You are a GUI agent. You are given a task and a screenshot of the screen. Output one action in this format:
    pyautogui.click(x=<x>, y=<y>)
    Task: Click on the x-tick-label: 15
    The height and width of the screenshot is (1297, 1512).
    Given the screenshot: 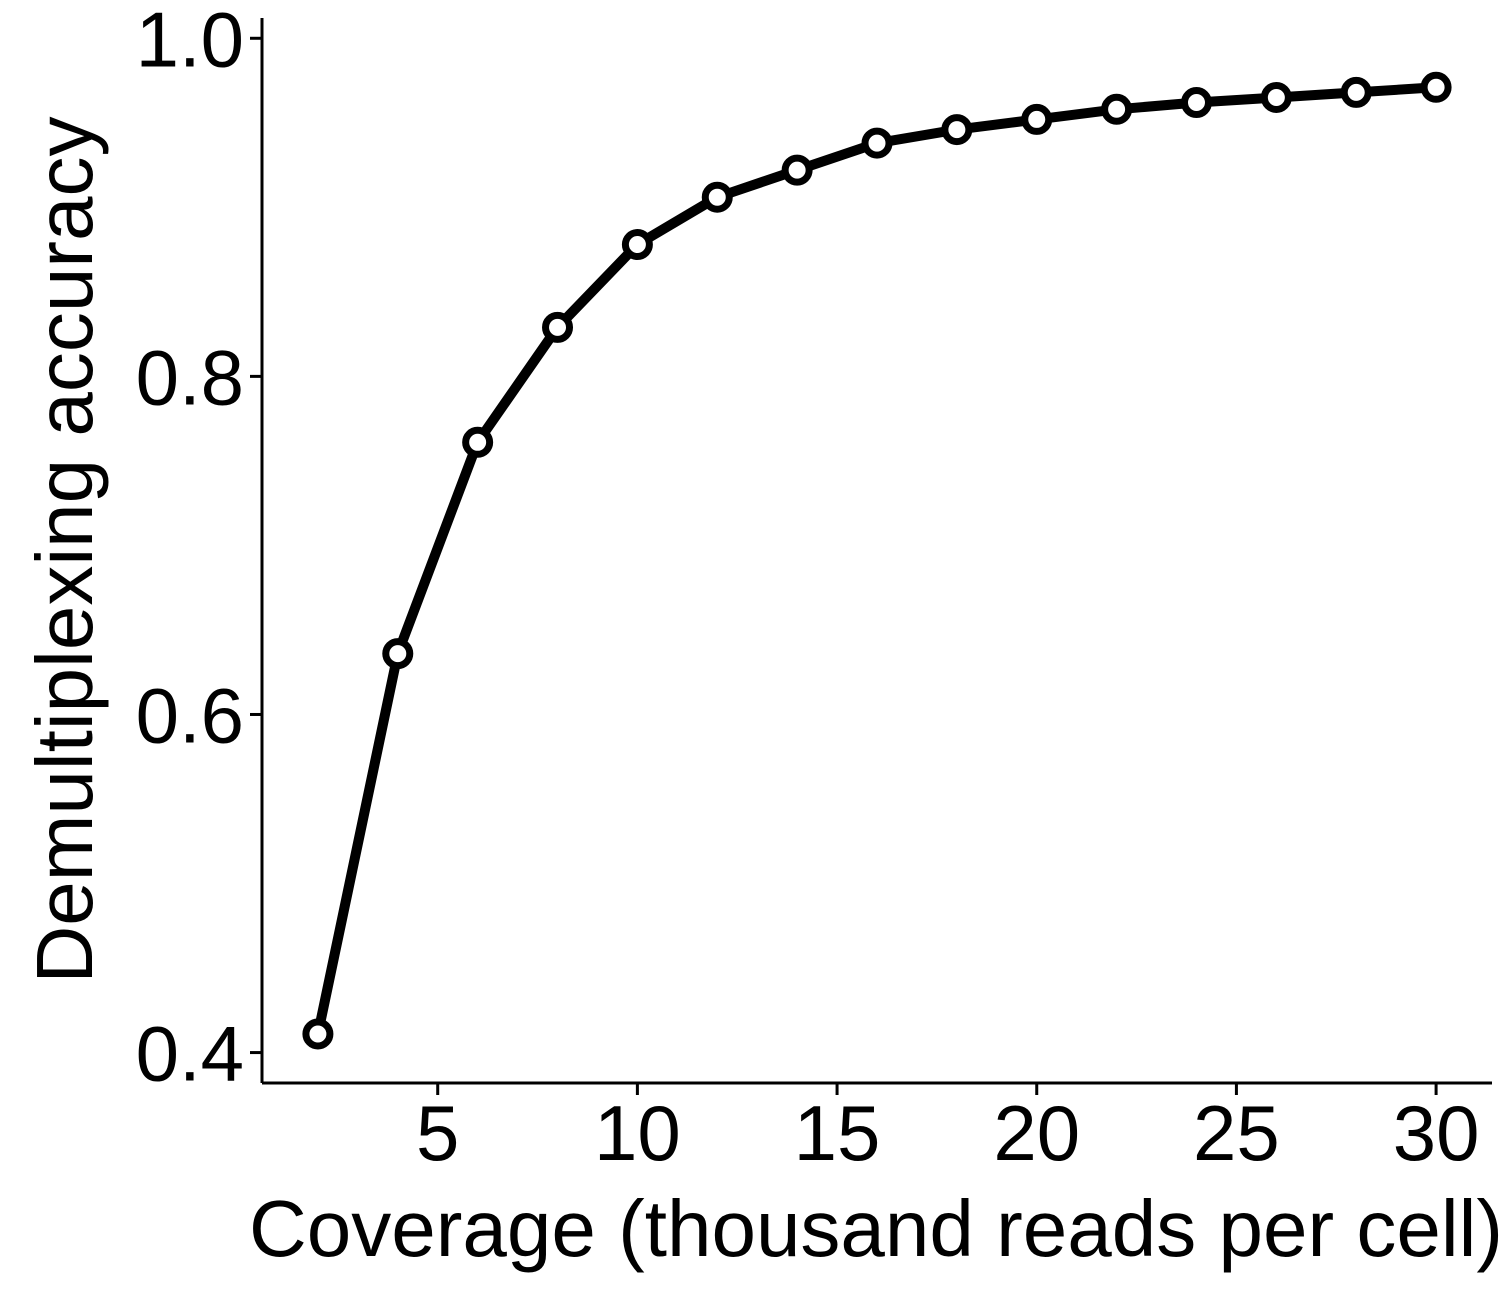 What is the action you would take?
    pyautogui.click(x=837, y=1133)
    